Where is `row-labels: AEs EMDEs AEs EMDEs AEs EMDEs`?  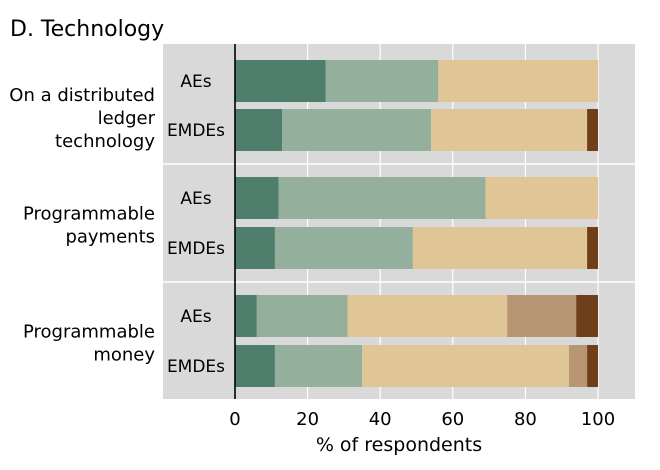
row-labels: AEs EMDEs AEs EMDEs AEs EMDEs is located at coordinates (196, 224).